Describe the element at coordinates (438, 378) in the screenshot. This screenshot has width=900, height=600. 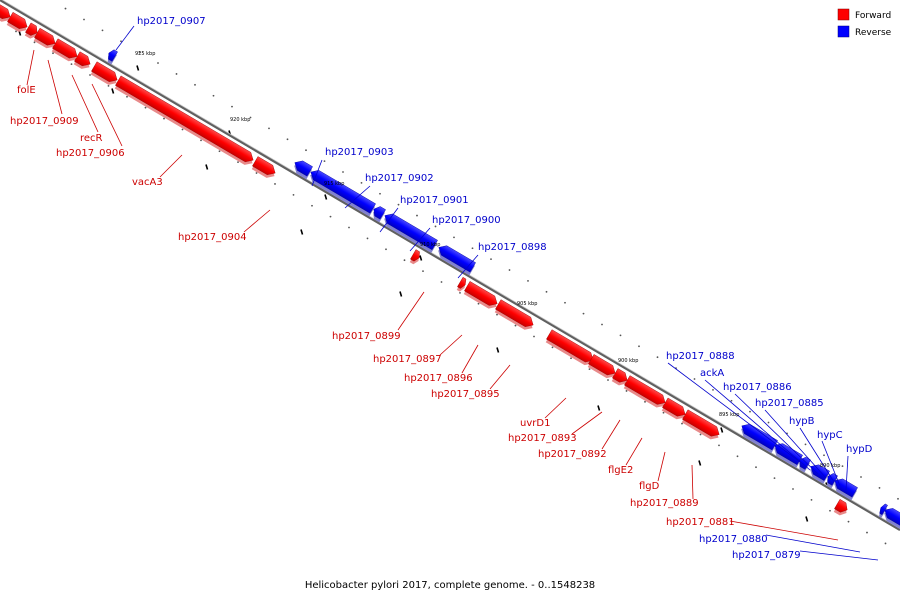
I see `gene-label-hp2017-0896: hp2017_0896` at that location.